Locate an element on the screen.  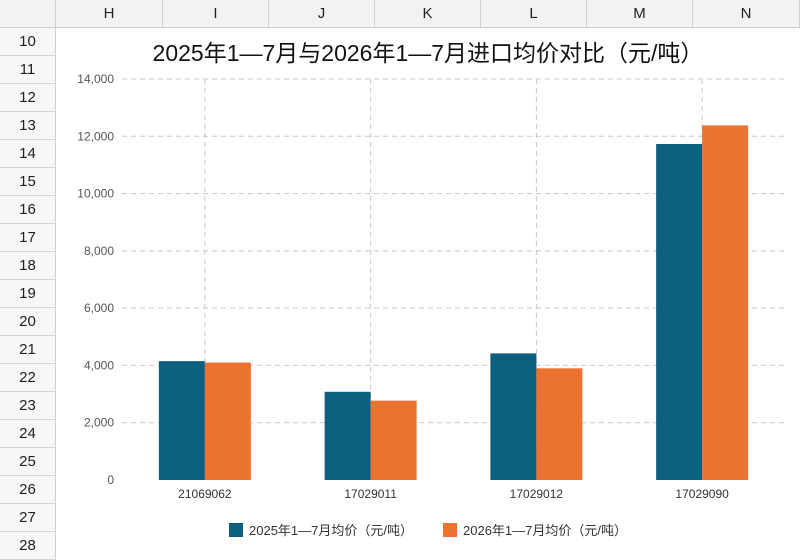
row-header-27: 27 is located at coordinates (28, 518).